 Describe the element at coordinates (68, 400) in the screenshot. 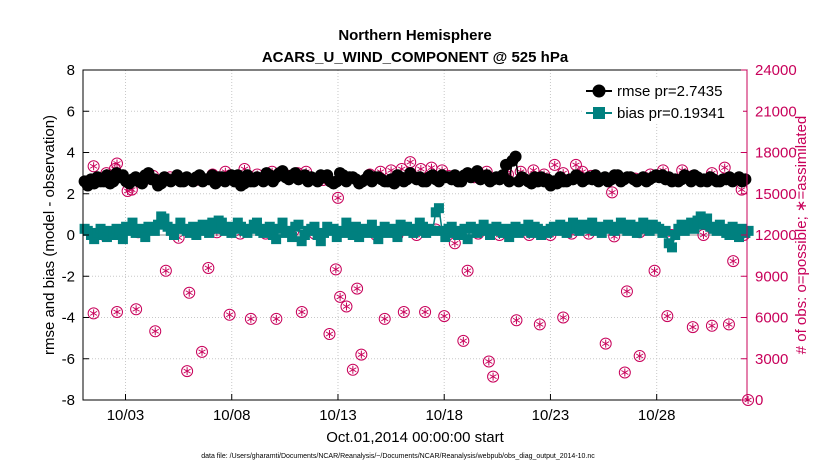

I see `y-tick-label: -8` at that location.